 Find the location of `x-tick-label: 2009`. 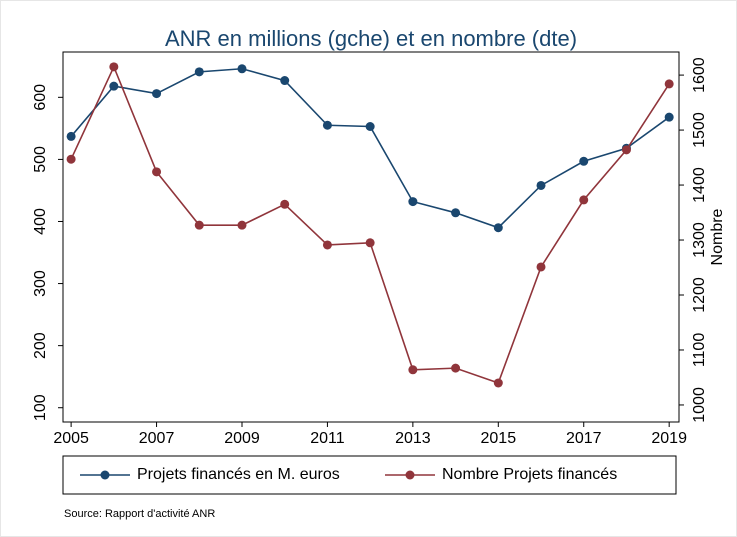

x-tick-label: 2009 is located at coordinates (242, 438).